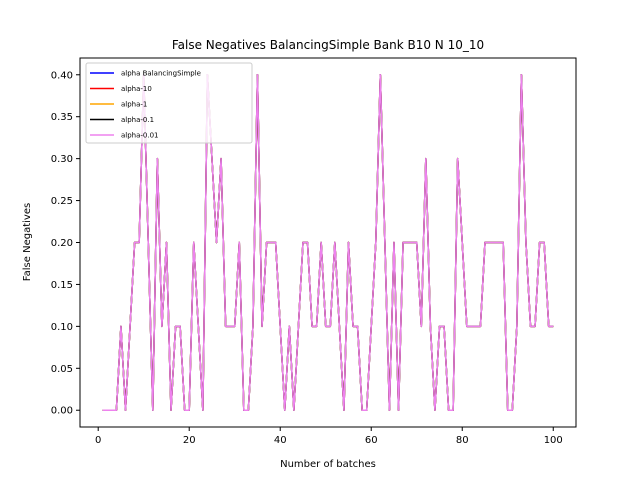 This screenshot has height=480, width=640. I want to click on y-tick-label: 0.15, so click(62, 285).